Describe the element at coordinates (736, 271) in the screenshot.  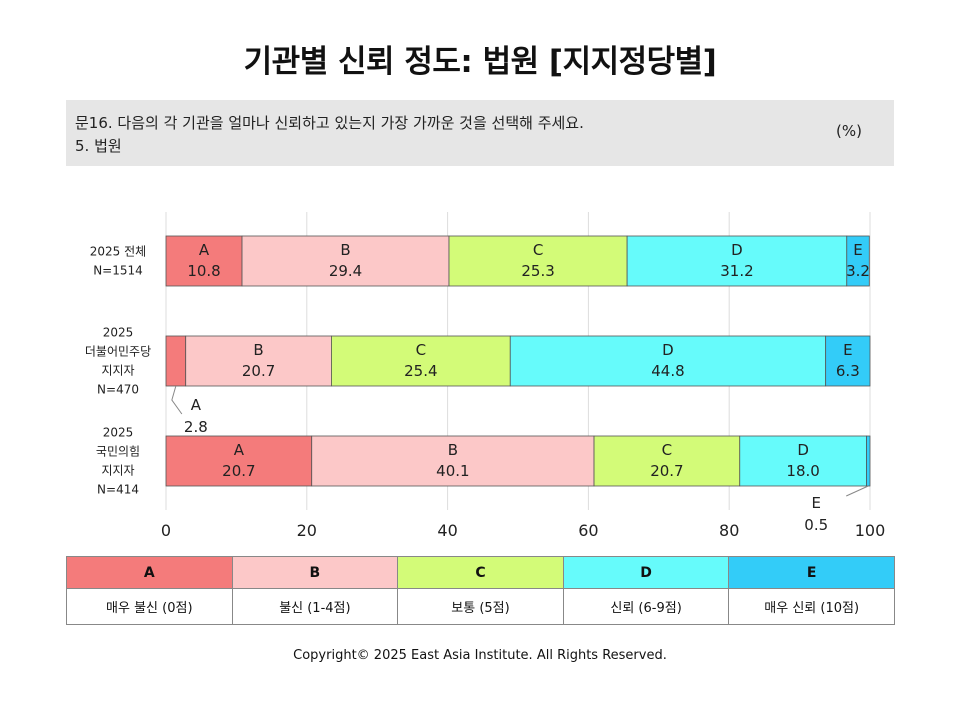
I see `data-label: 31.2` at that location.